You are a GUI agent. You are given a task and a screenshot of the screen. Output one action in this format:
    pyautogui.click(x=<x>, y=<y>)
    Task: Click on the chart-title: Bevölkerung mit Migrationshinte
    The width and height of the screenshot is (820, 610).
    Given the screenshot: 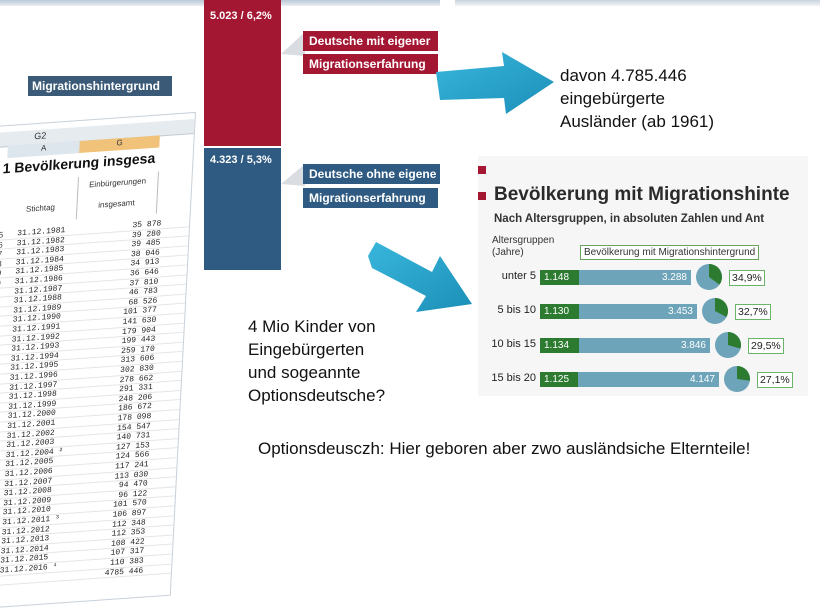 What is the action you would take?
    pyautogui.click(x=642, y=195)
    